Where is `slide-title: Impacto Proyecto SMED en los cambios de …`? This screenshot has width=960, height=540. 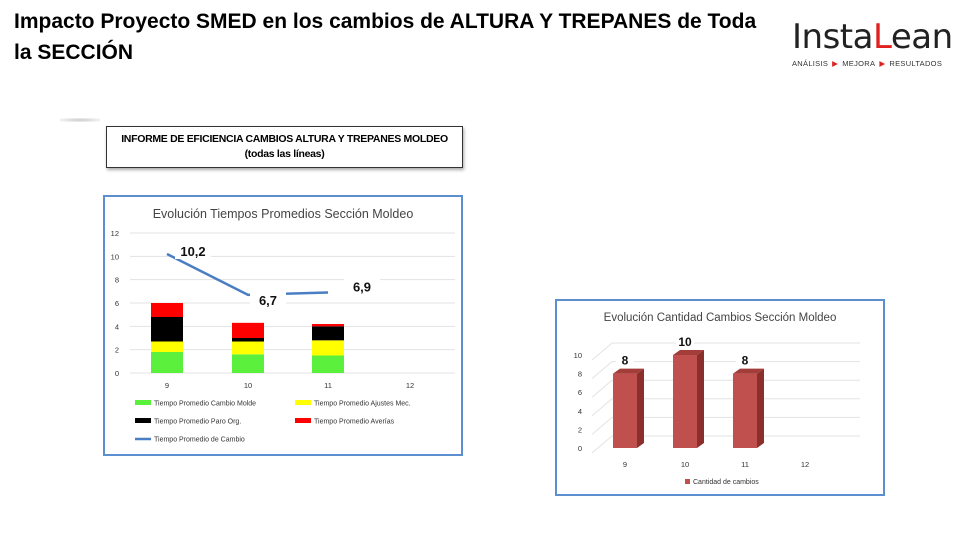
slide-title: Impacto Proyecto SMED en los cambios de … is located at coordinates (385, 37).